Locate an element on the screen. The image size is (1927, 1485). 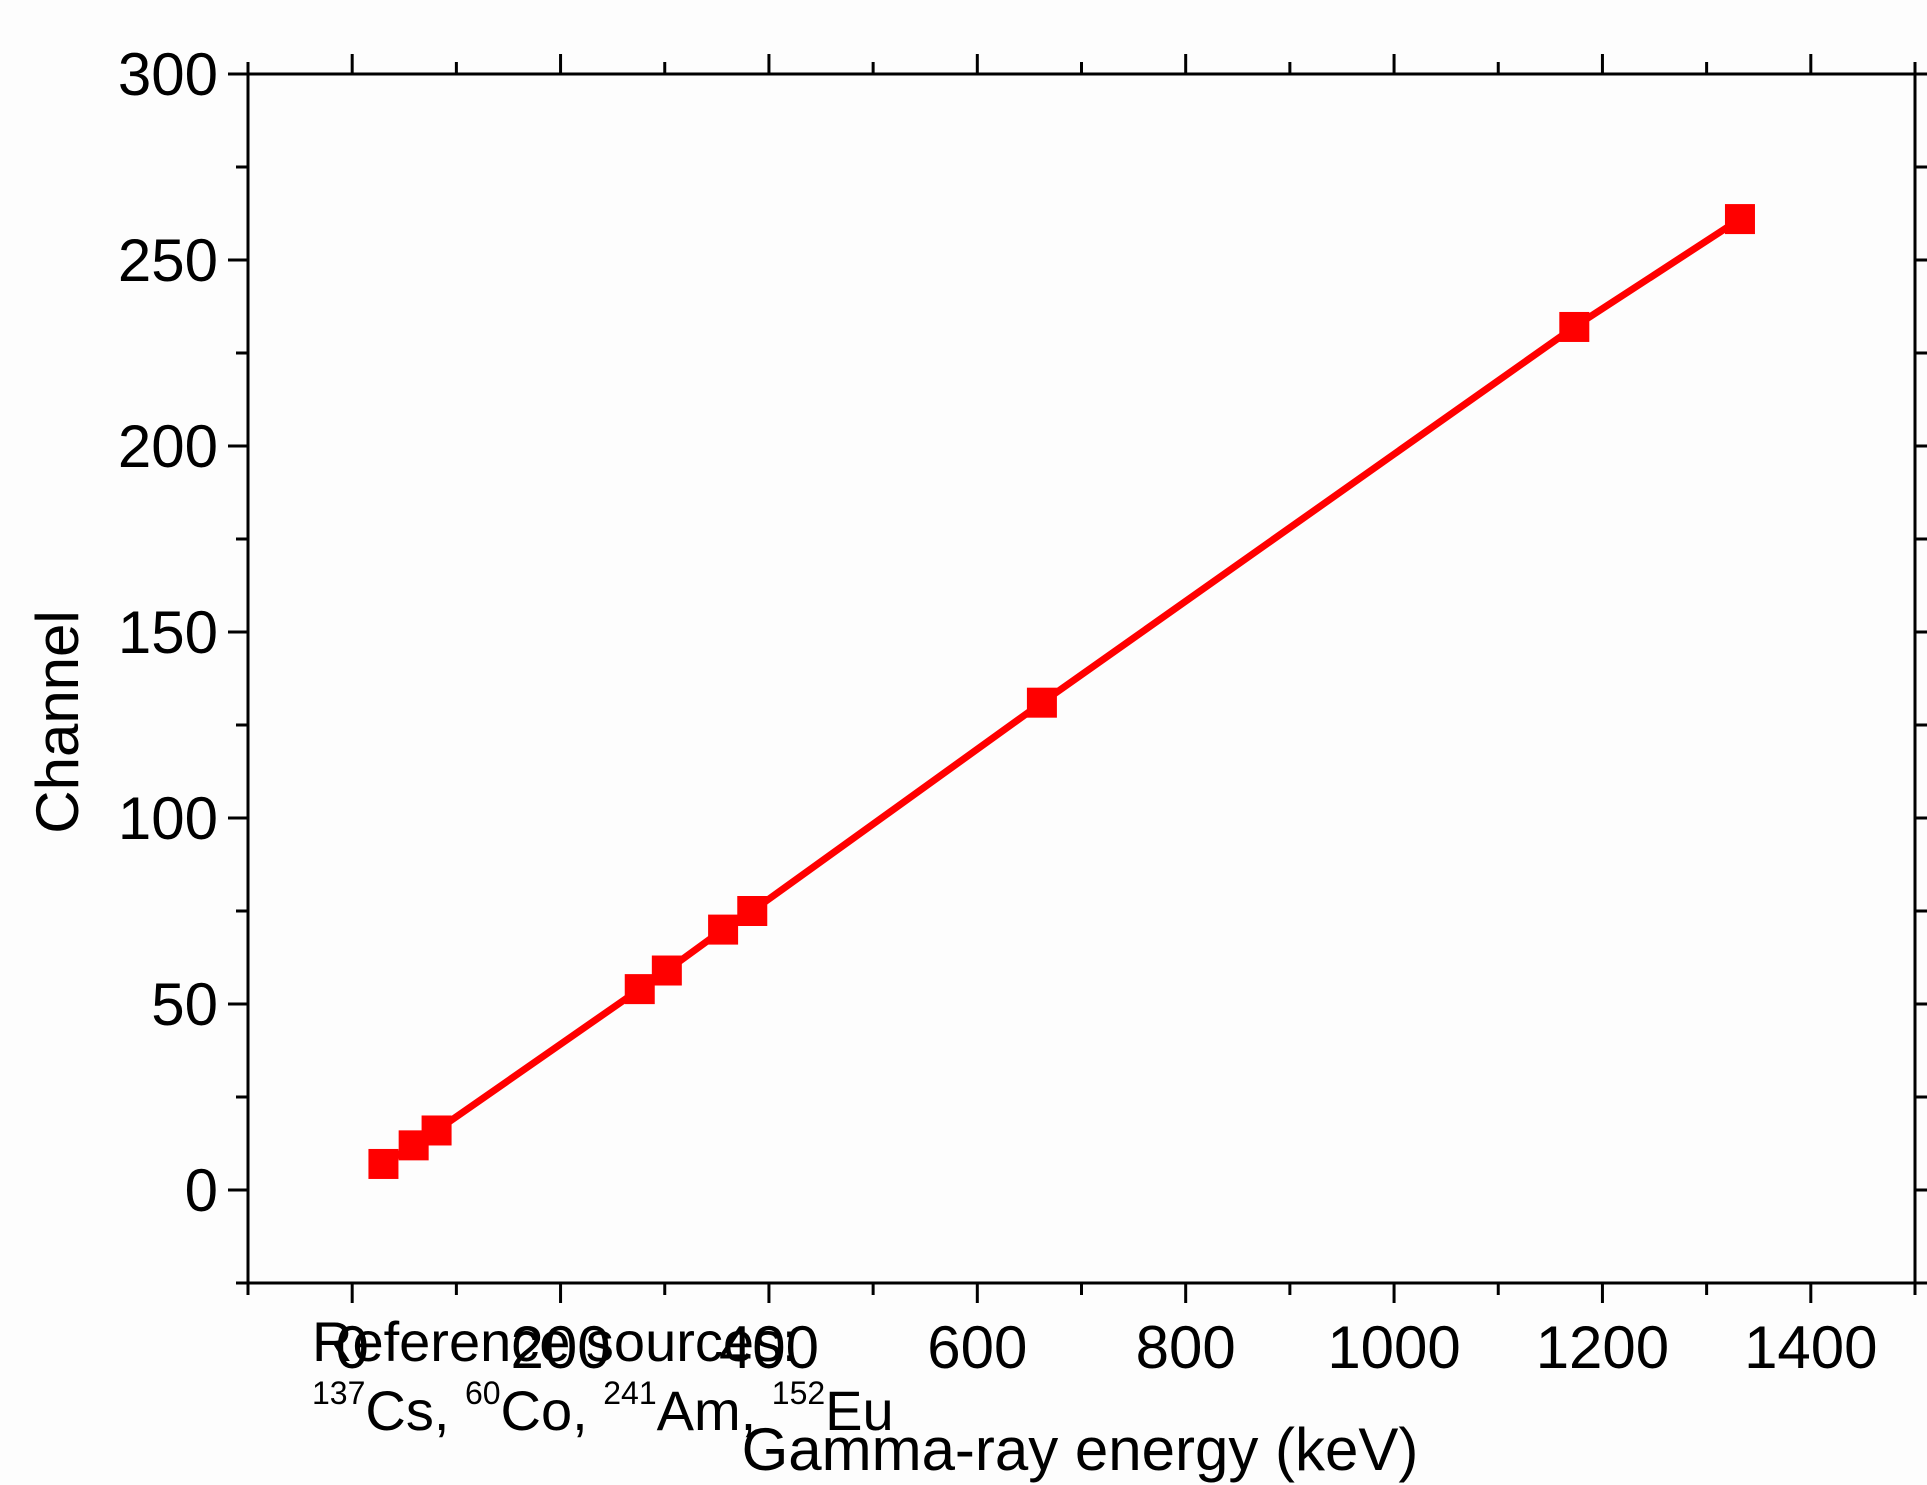
y-tick-label: 150 is located at coordinates (168, 632).